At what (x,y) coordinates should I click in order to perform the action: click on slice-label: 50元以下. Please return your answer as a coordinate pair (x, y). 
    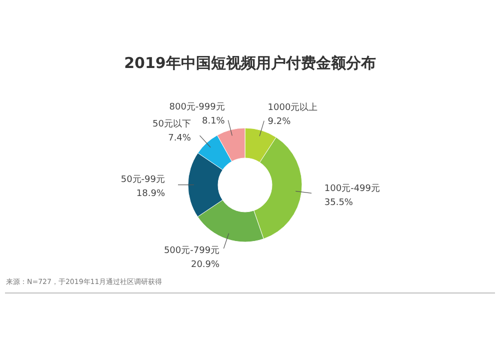
    Looking at the image, I should click on (171, 124).